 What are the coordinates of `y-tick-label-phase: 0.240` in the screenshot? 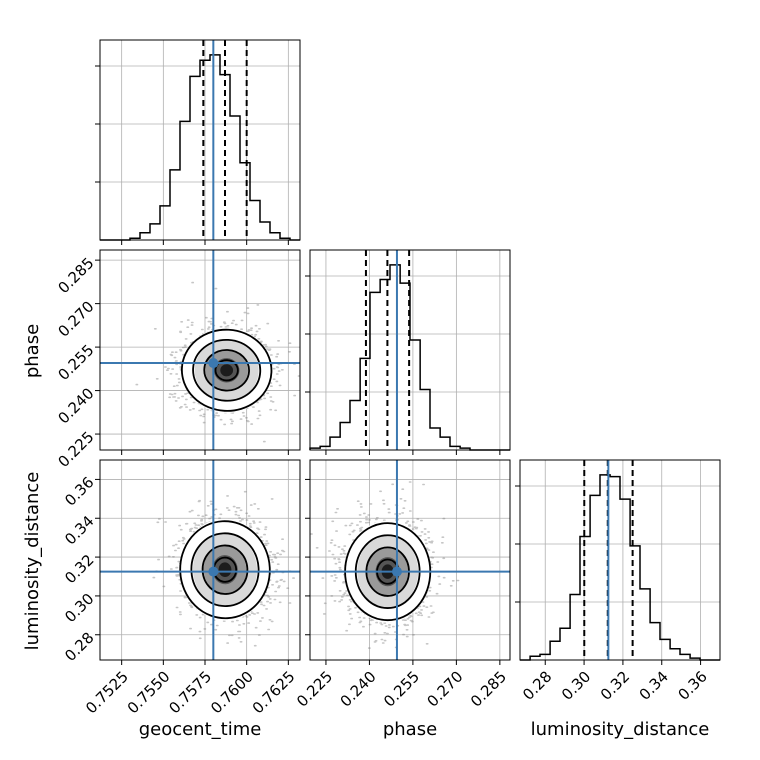 It's located at (75, 405).